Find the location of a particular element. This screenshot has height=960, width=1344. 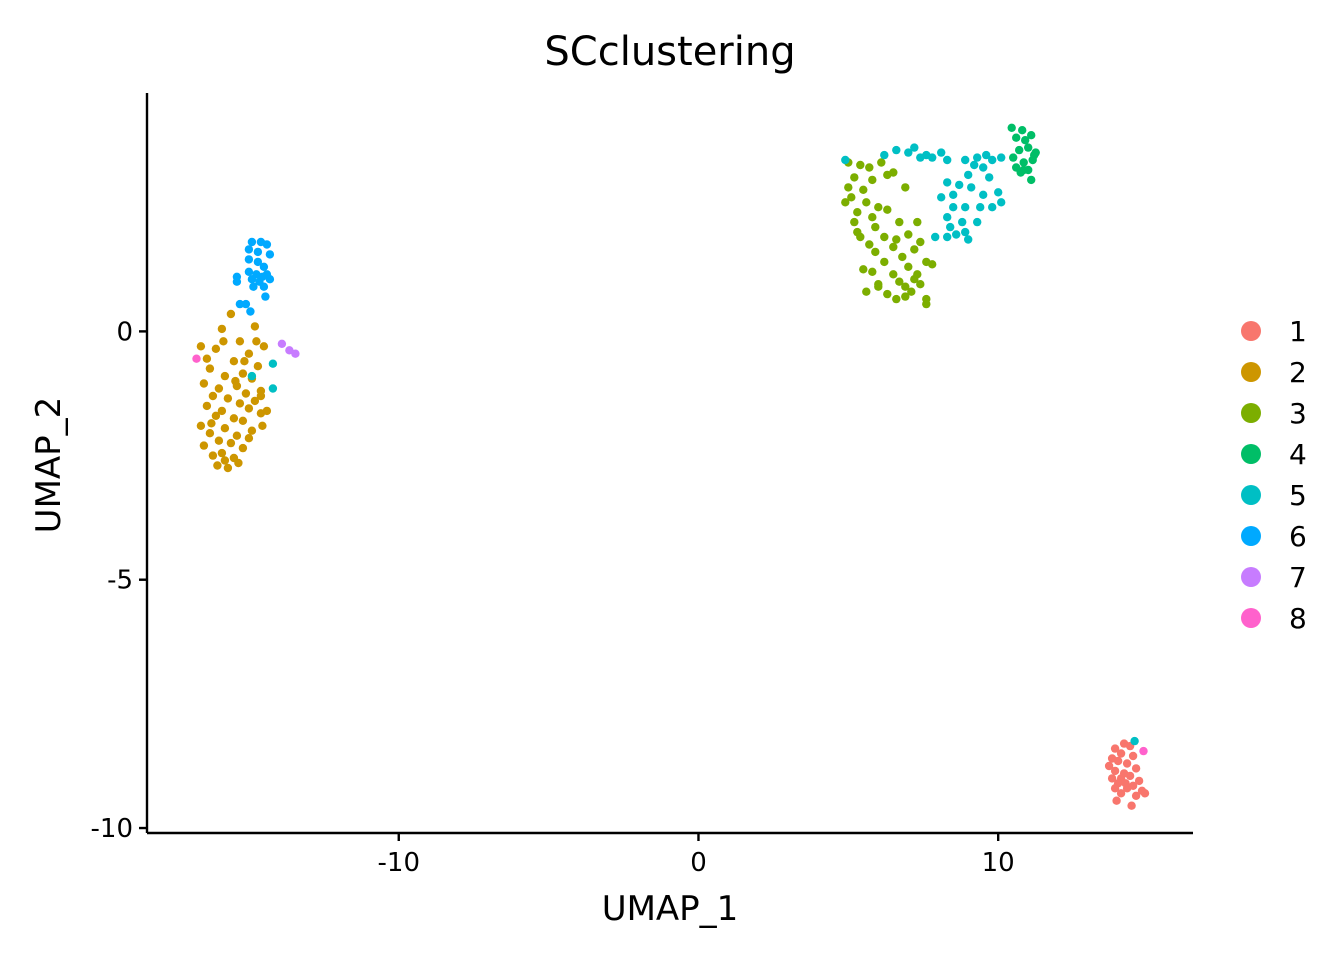

legend-label-6: 6 is located at coordinates (1298, 536).